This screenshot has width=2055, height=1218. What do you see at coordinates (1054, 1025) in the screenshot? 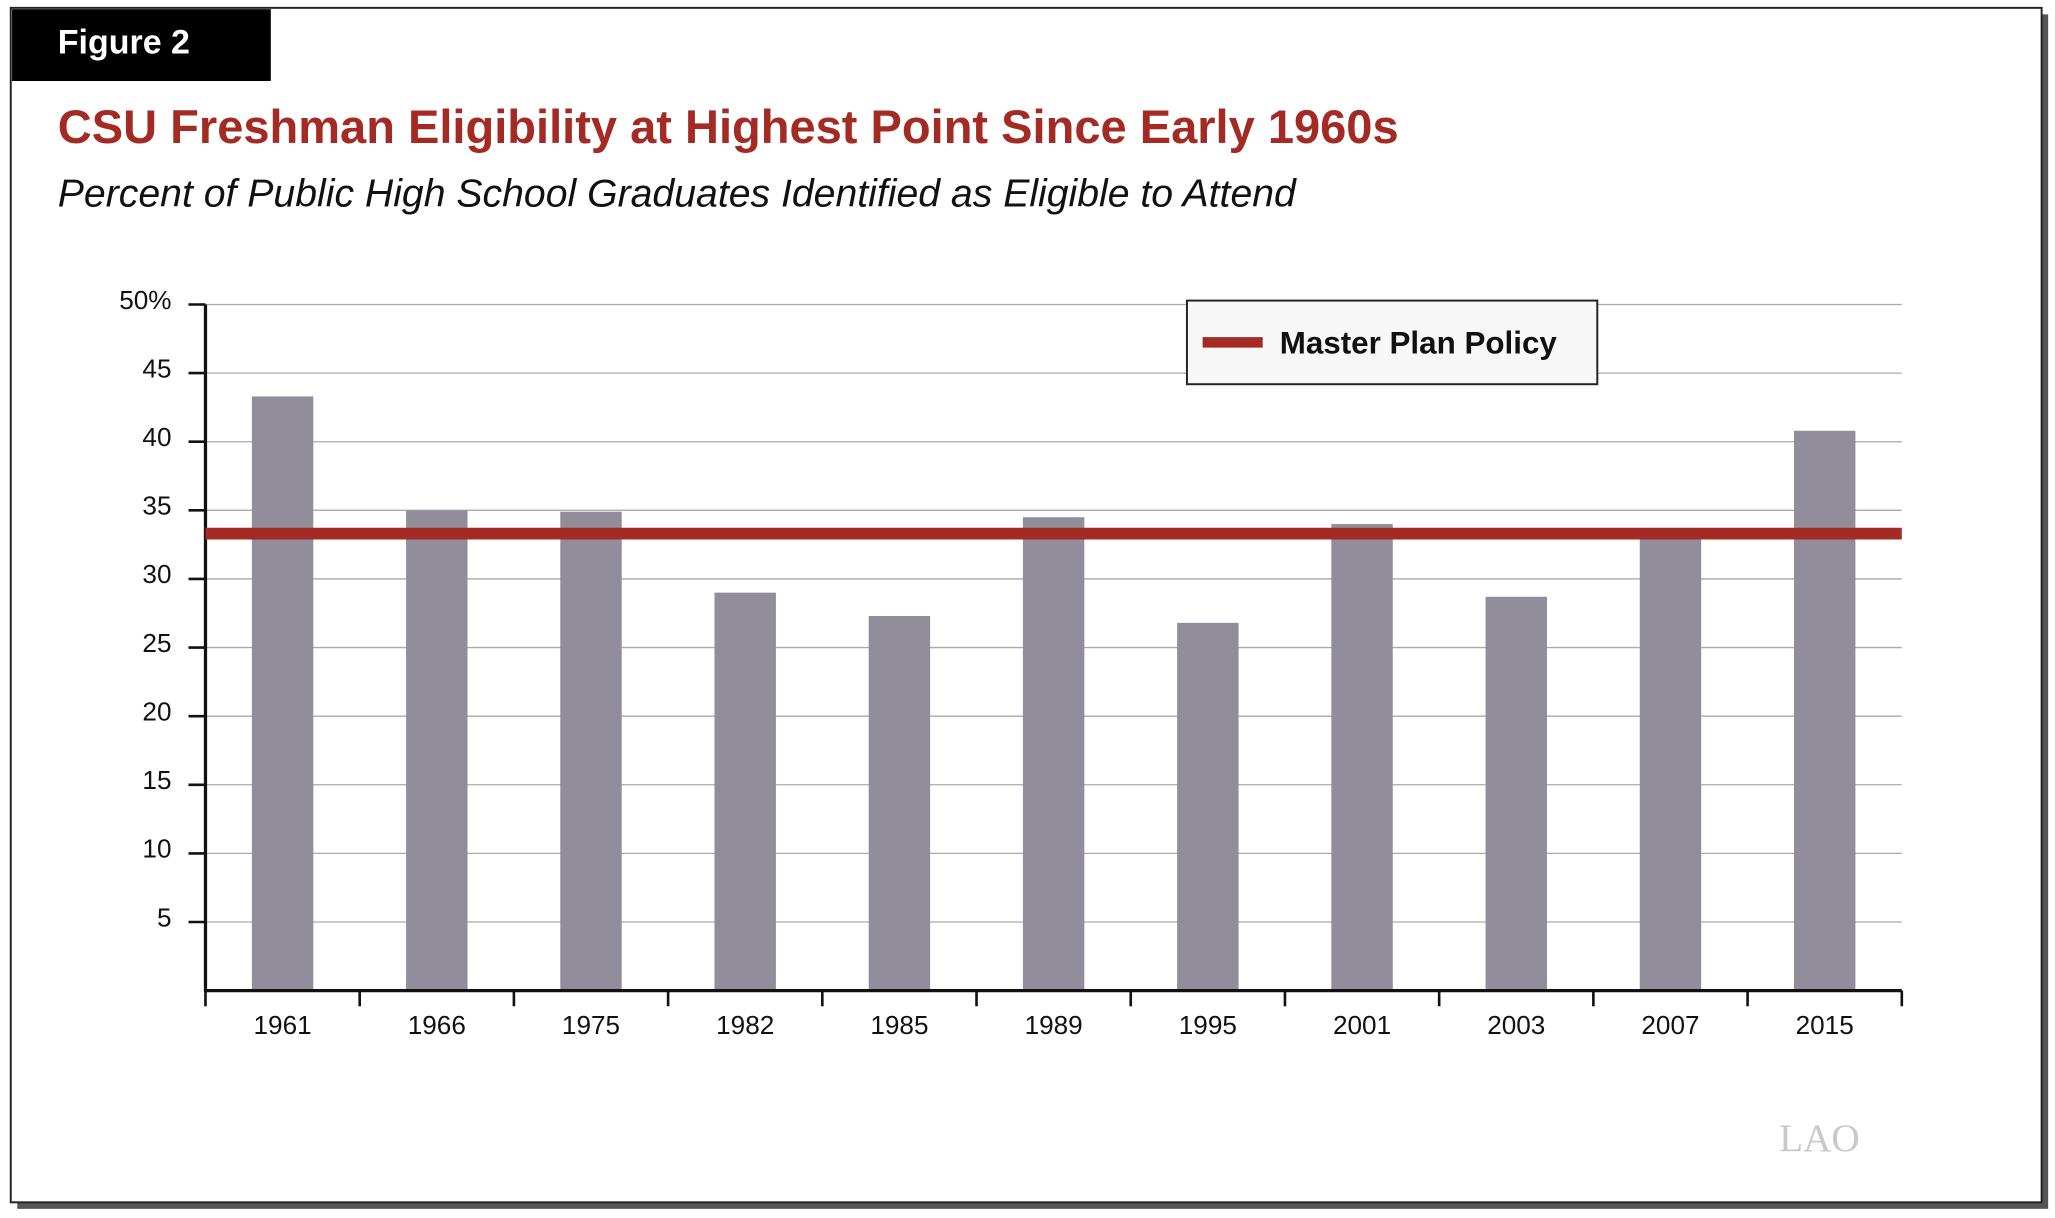
I see `x-tick-label: 1989` at bounding box center [1054, 1025].